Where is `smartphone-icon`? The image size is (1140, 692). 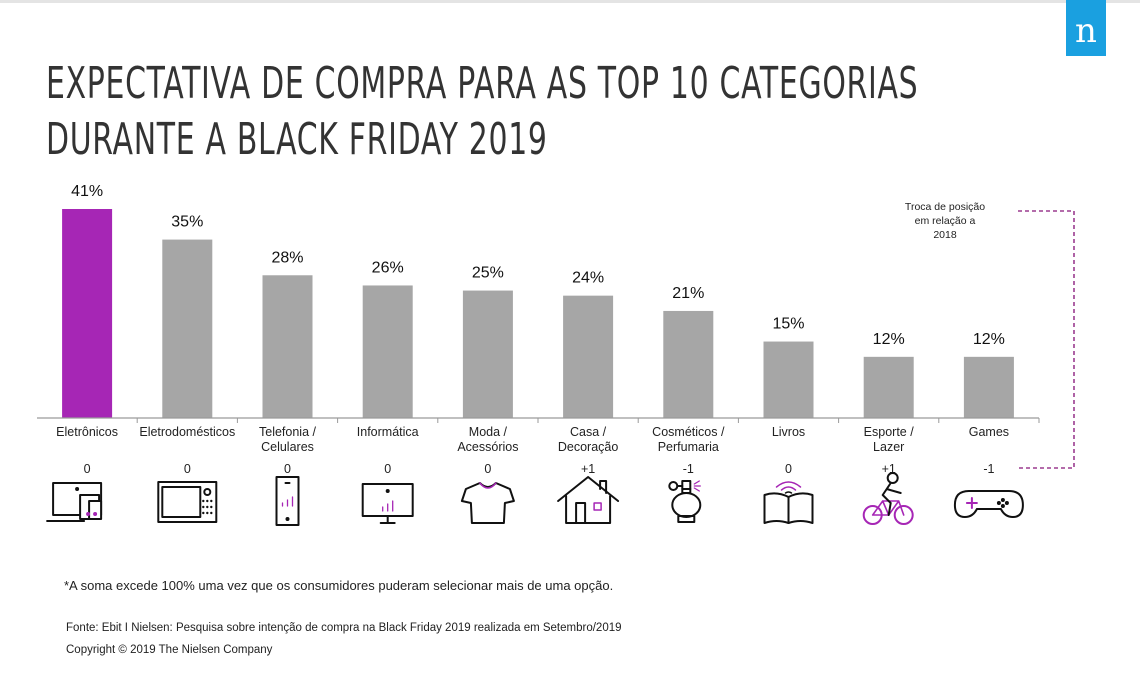 smartphone-icon is located at coordinates (287, 501).